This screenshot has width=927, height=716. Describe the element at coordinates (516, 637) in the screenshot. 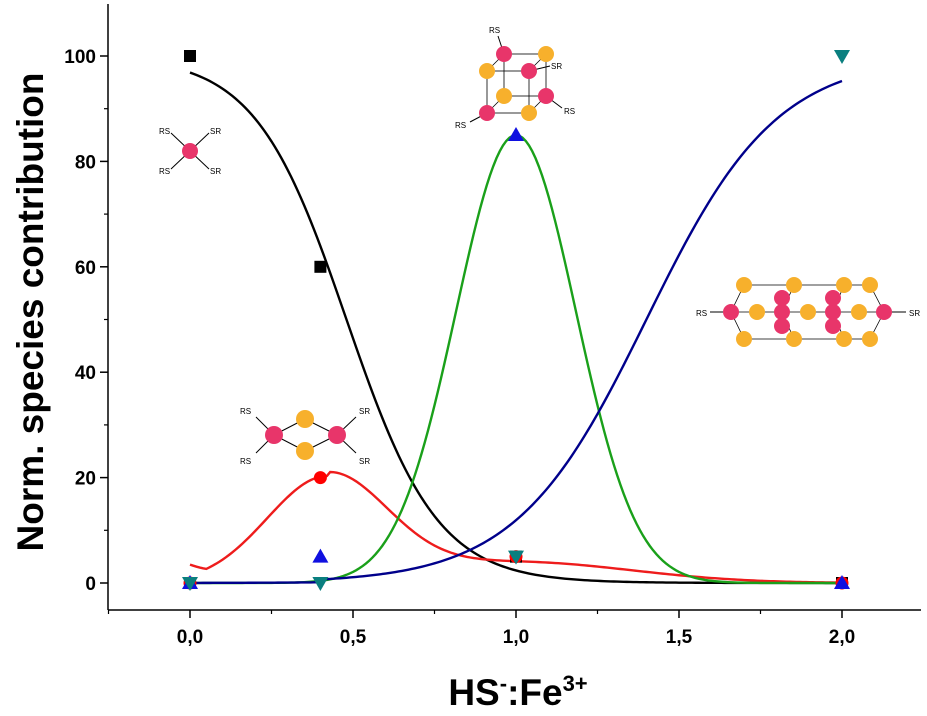

I see `x-tick-label: 1,0` at that location.